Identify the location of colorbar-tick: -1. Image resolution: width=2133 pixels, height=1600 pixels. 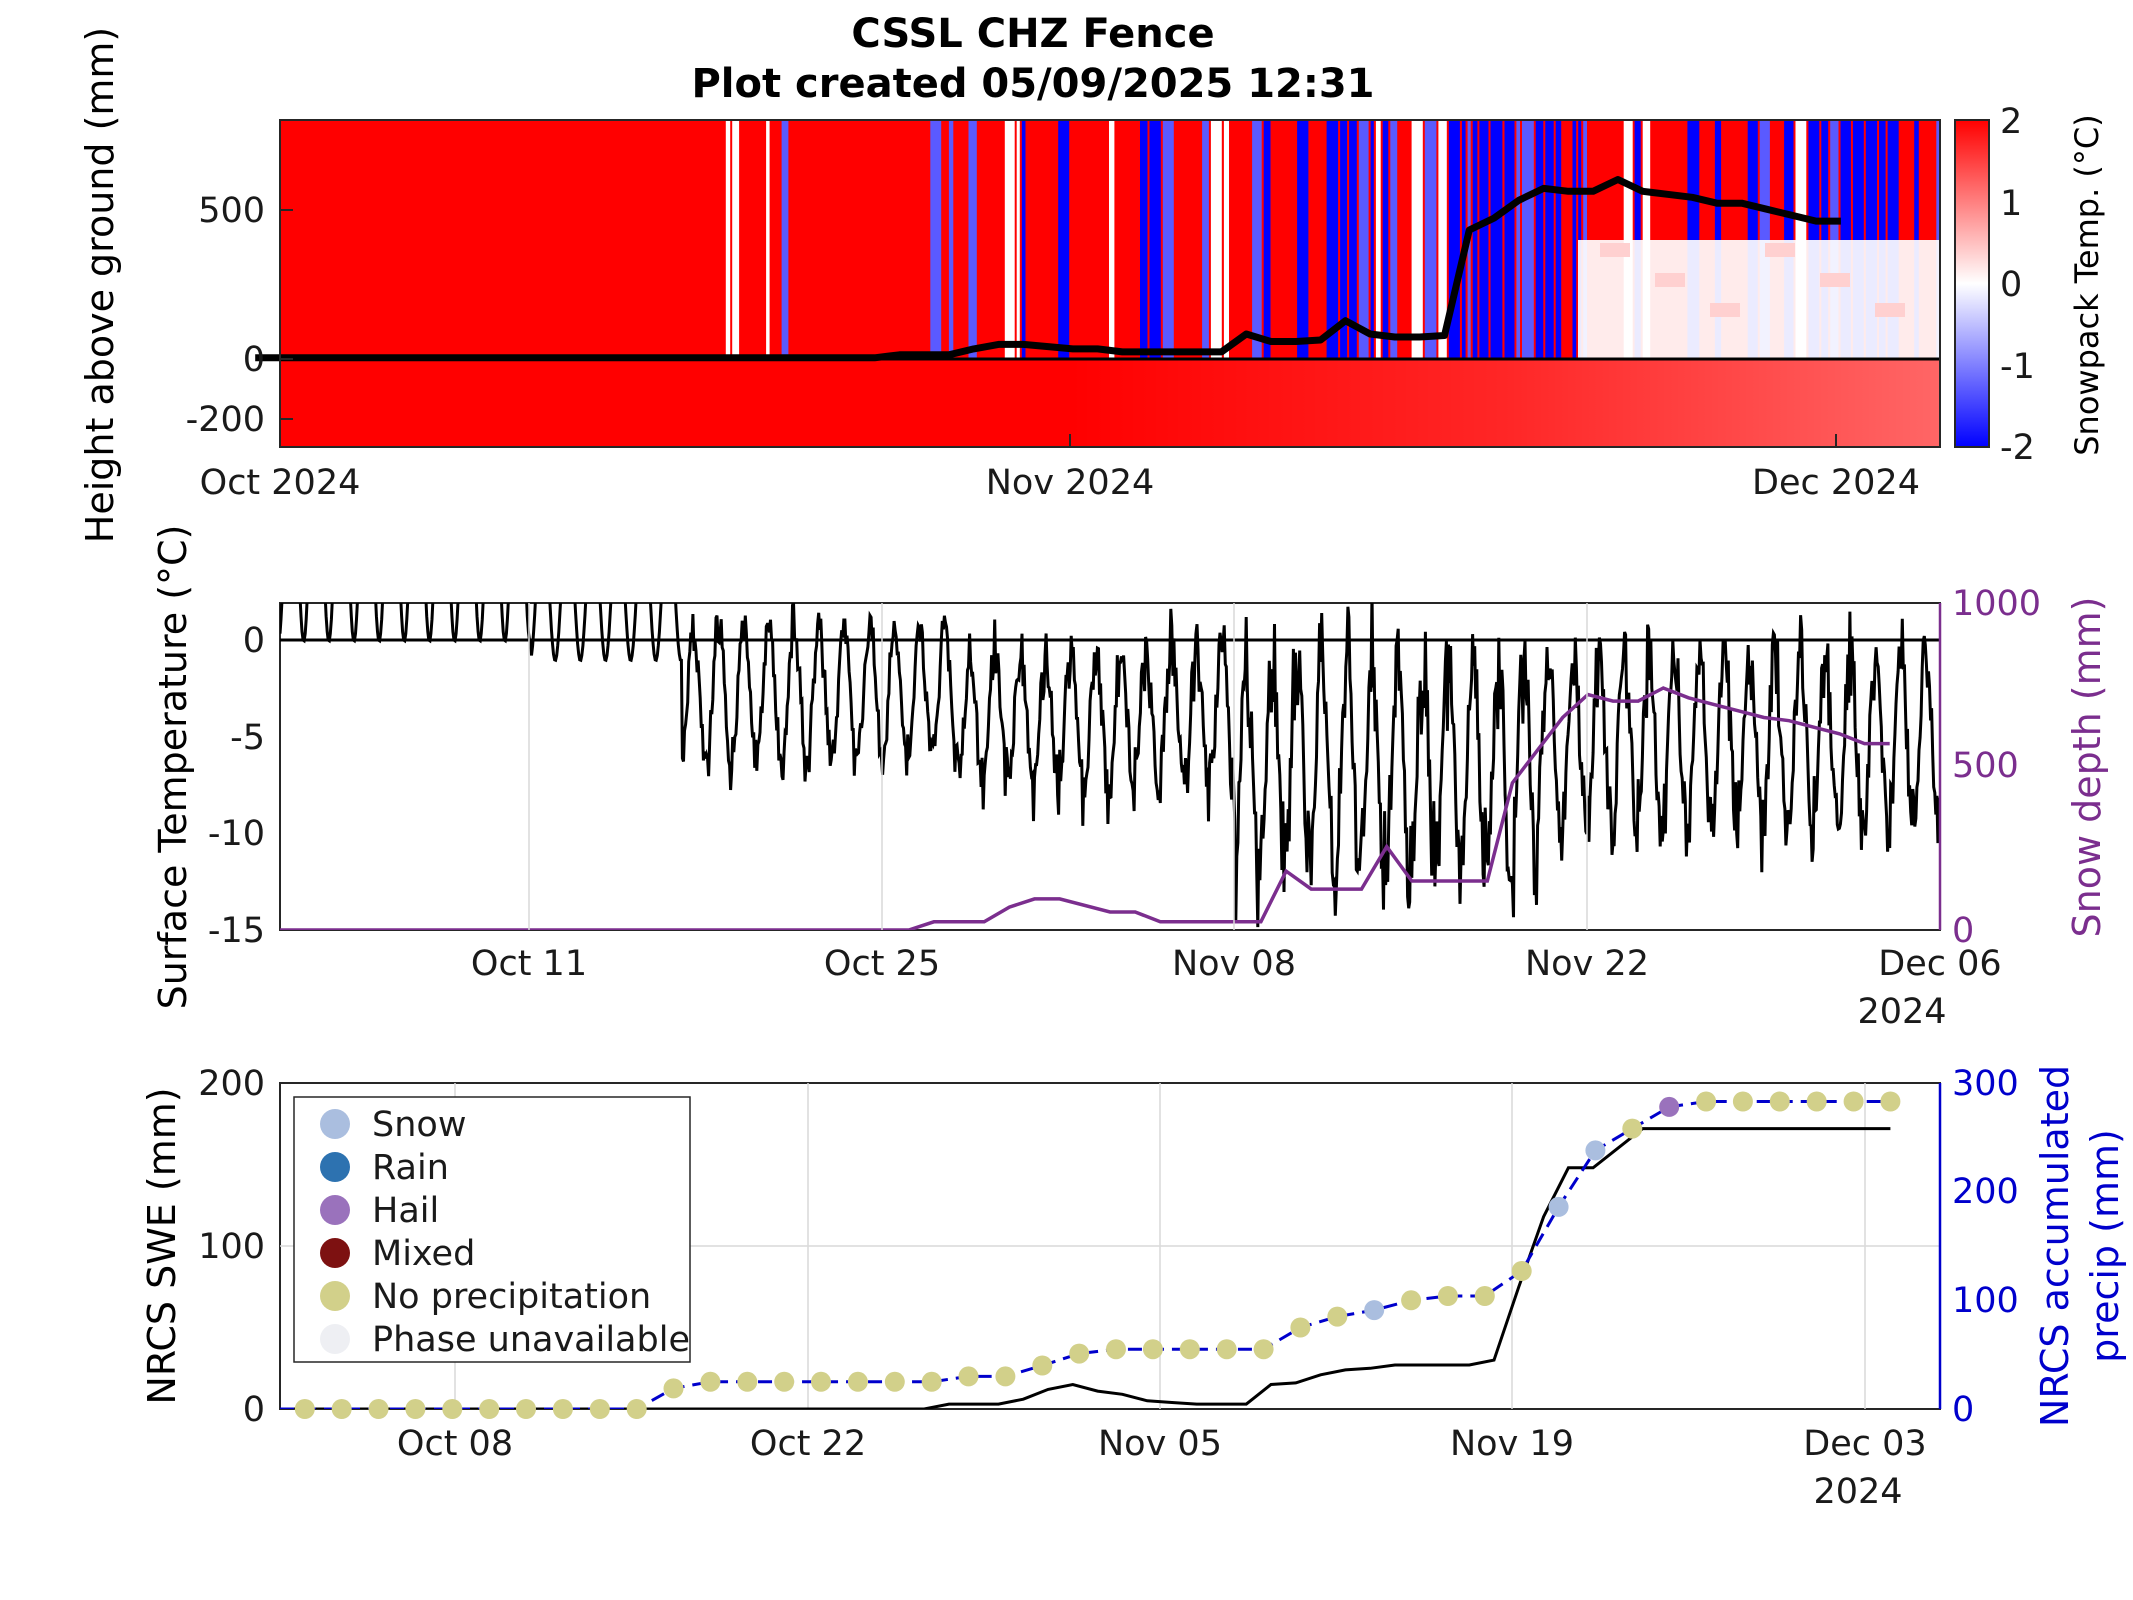
(2017, 367).